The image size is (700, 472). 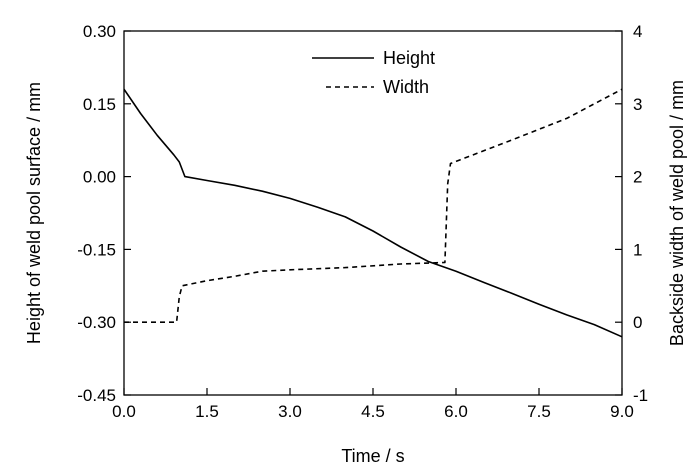 I want to click on y-right-tick-label-5: -1, so click(x=640, y=395).